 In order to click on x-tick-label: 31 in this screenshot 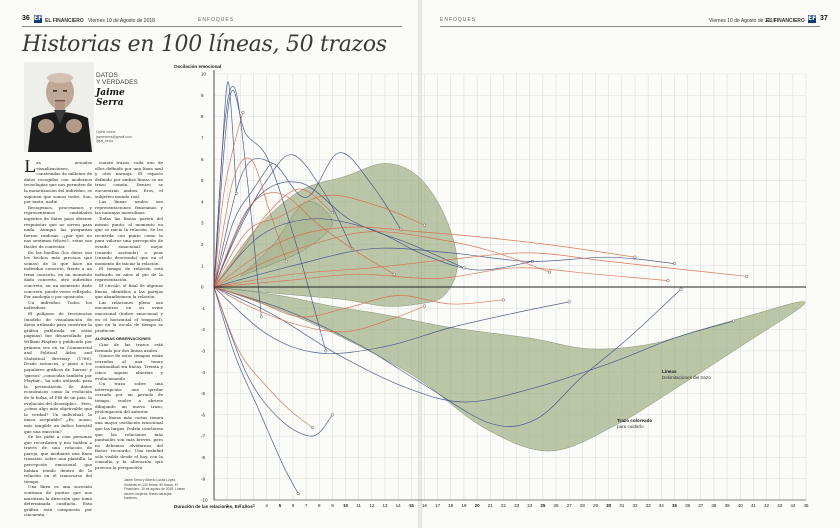, I will do `click(622, 505)`.